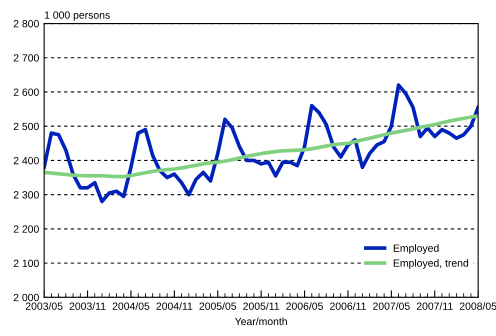  I want to click on y-tick-label: 2 800, so click(26, 24).